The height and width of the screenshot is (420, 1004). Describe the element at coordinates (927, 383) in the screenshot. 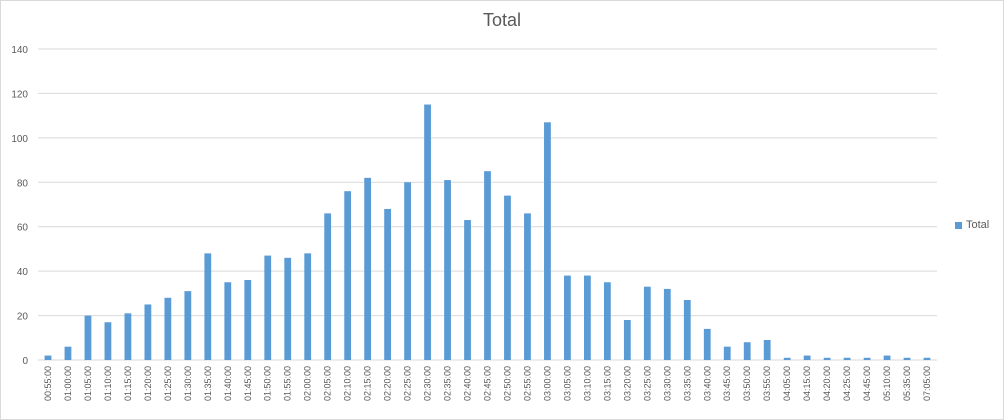

I see `x-tick-label: 07:05:00` at that location.